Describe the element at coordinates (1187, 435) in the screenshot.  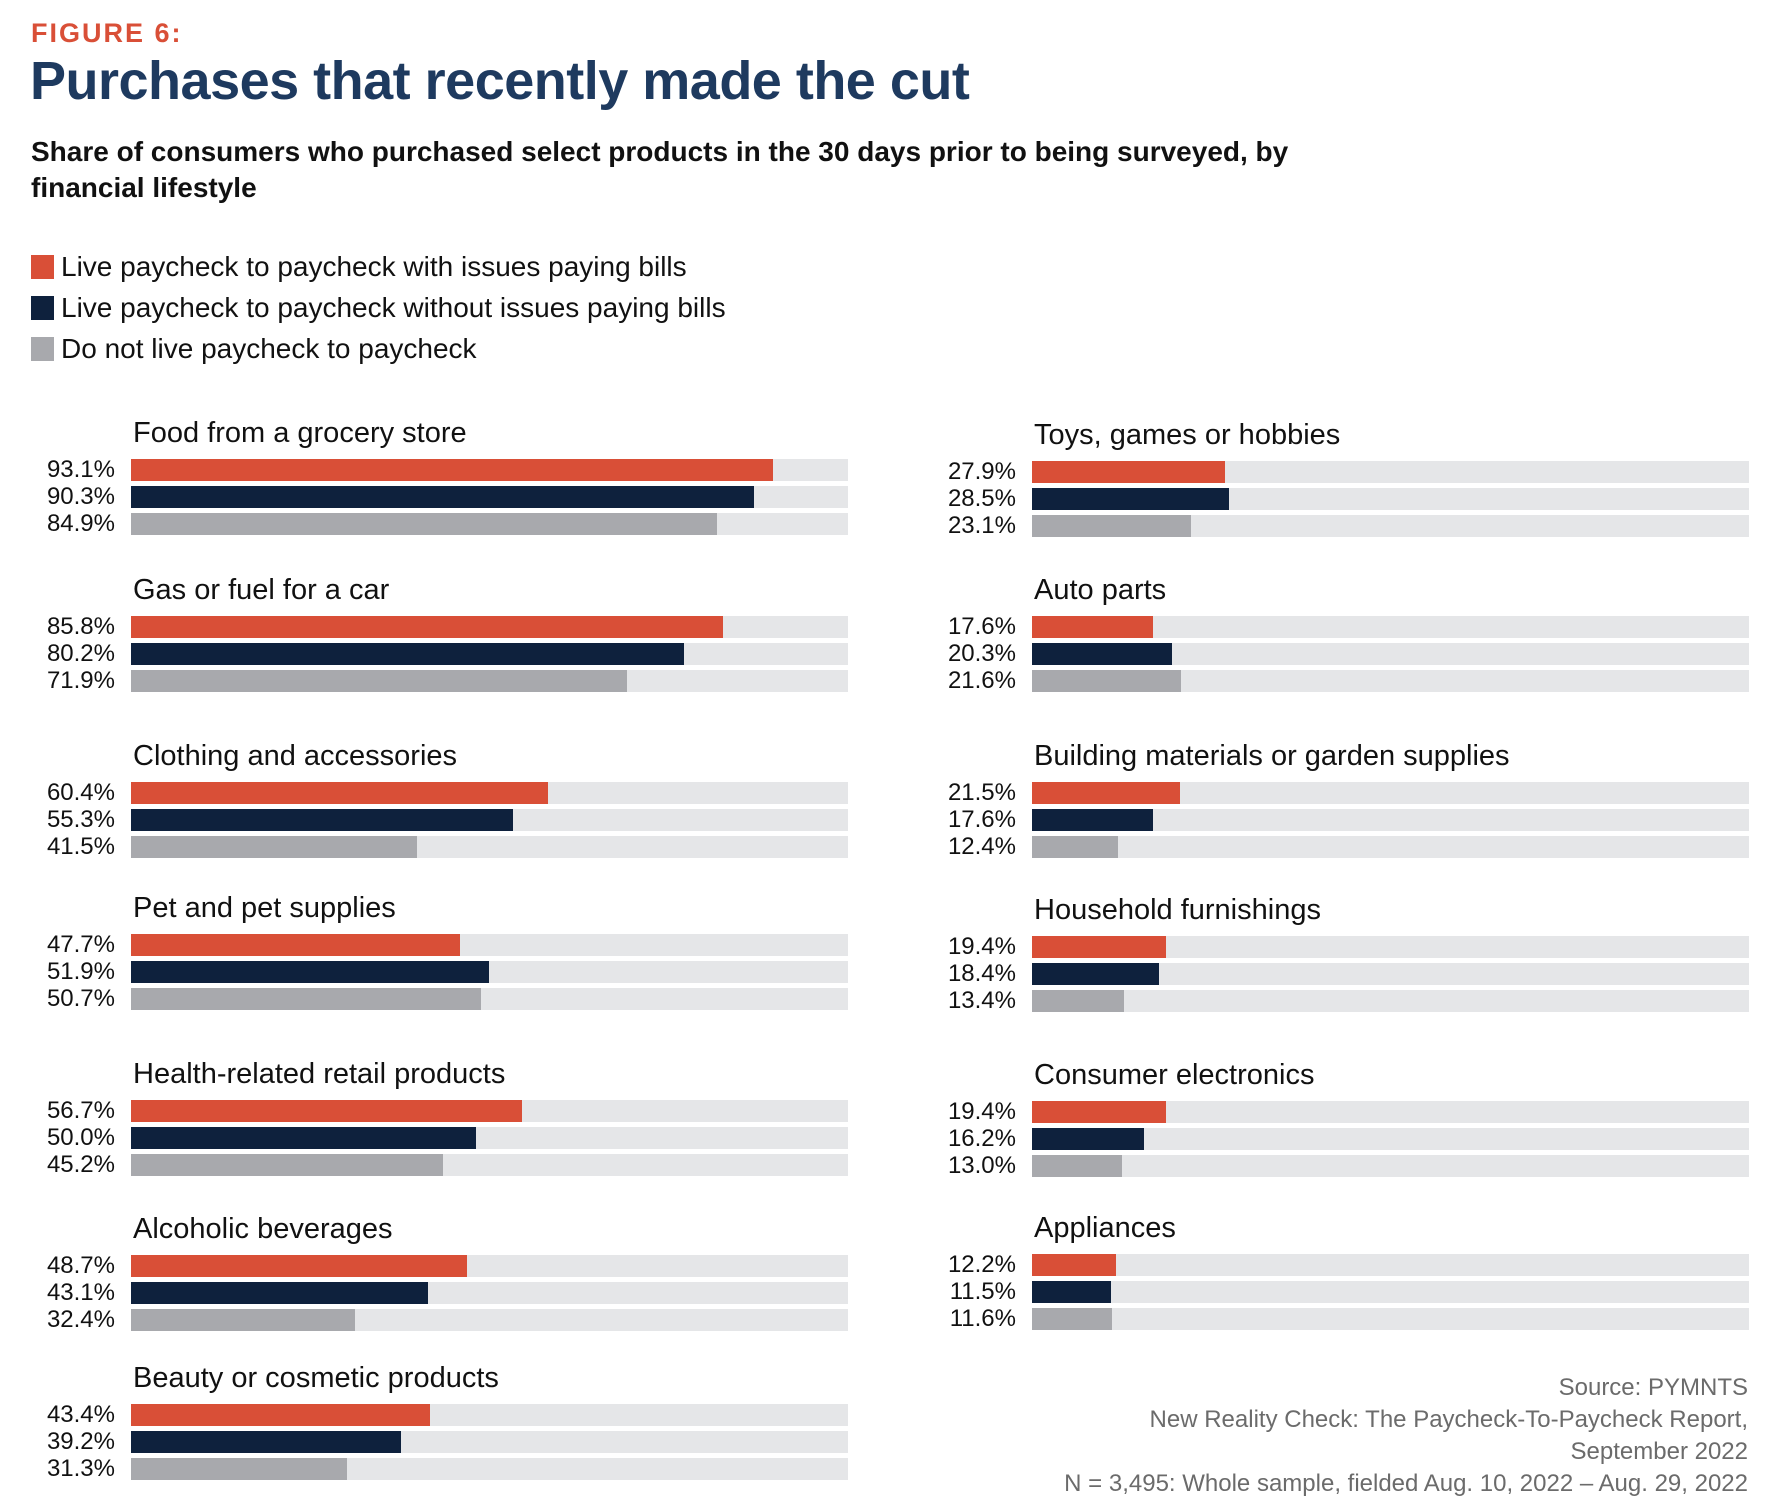
I see `category-label: Toys, games or hobbies` at that location.